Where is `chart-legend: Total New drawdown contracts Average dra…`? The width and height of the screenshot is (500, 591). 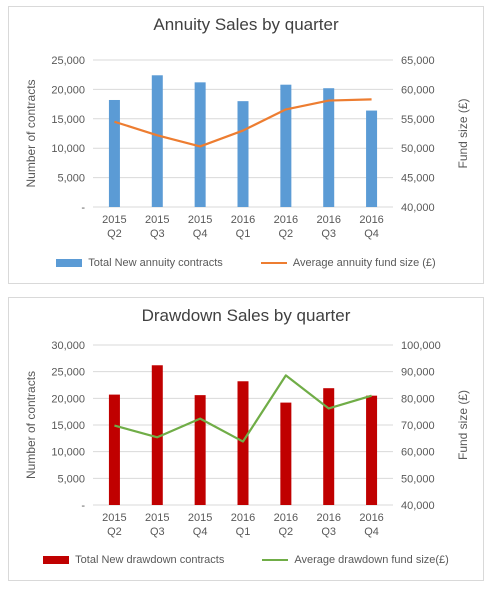
chart-legend: Total New drawdown contracts Average dra… is located at coordinates (246, 560).